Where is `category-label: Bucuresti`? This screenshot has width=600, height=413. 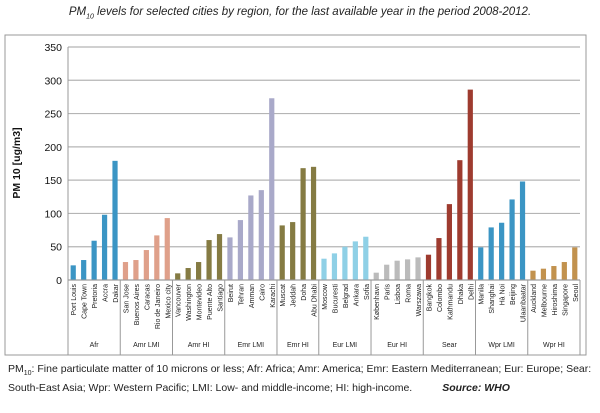
category-label: Bucuresti is located at coordinates (335, 299).